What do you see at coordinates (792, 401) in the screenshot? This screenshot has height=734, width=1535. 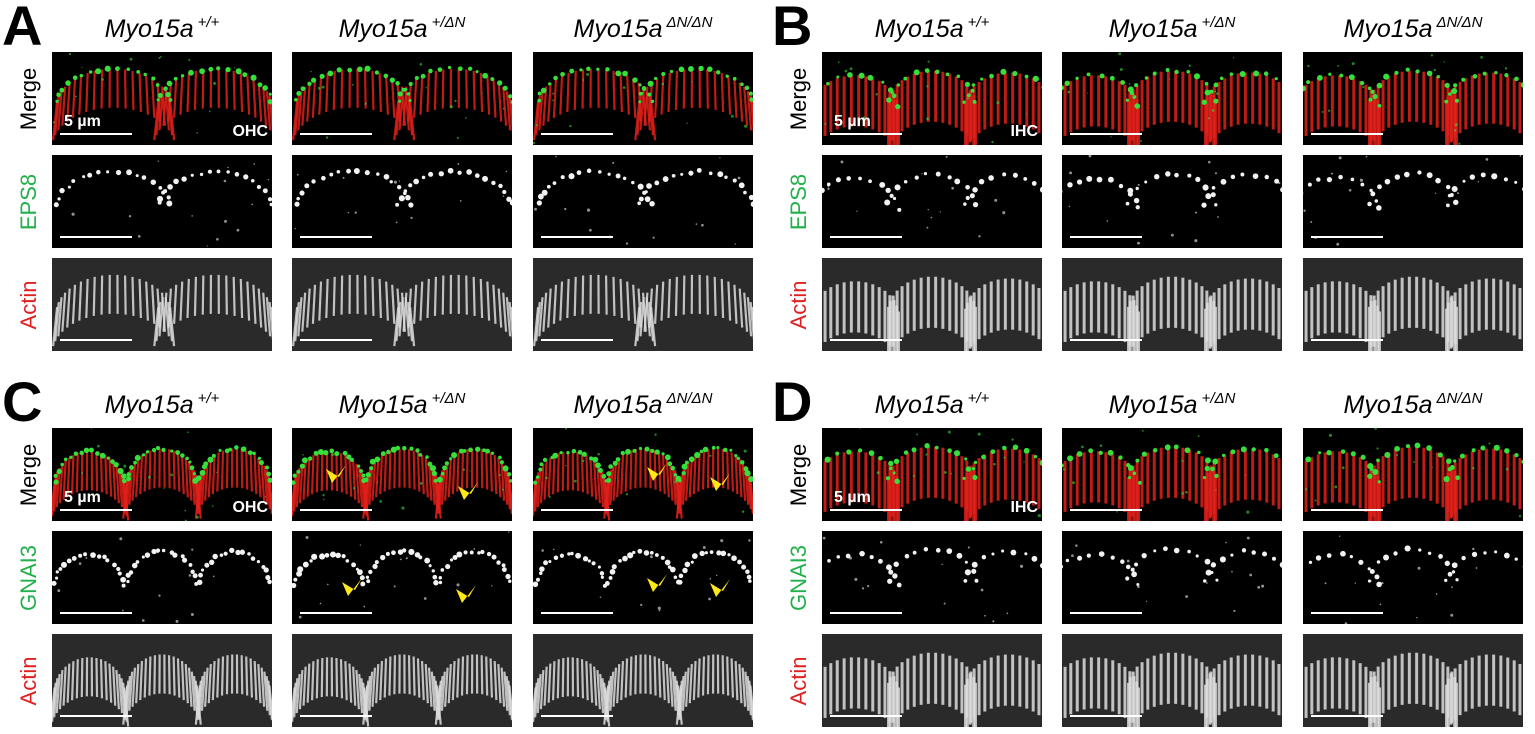 I see `panel-letter: D` at bounding box center [792, 401].